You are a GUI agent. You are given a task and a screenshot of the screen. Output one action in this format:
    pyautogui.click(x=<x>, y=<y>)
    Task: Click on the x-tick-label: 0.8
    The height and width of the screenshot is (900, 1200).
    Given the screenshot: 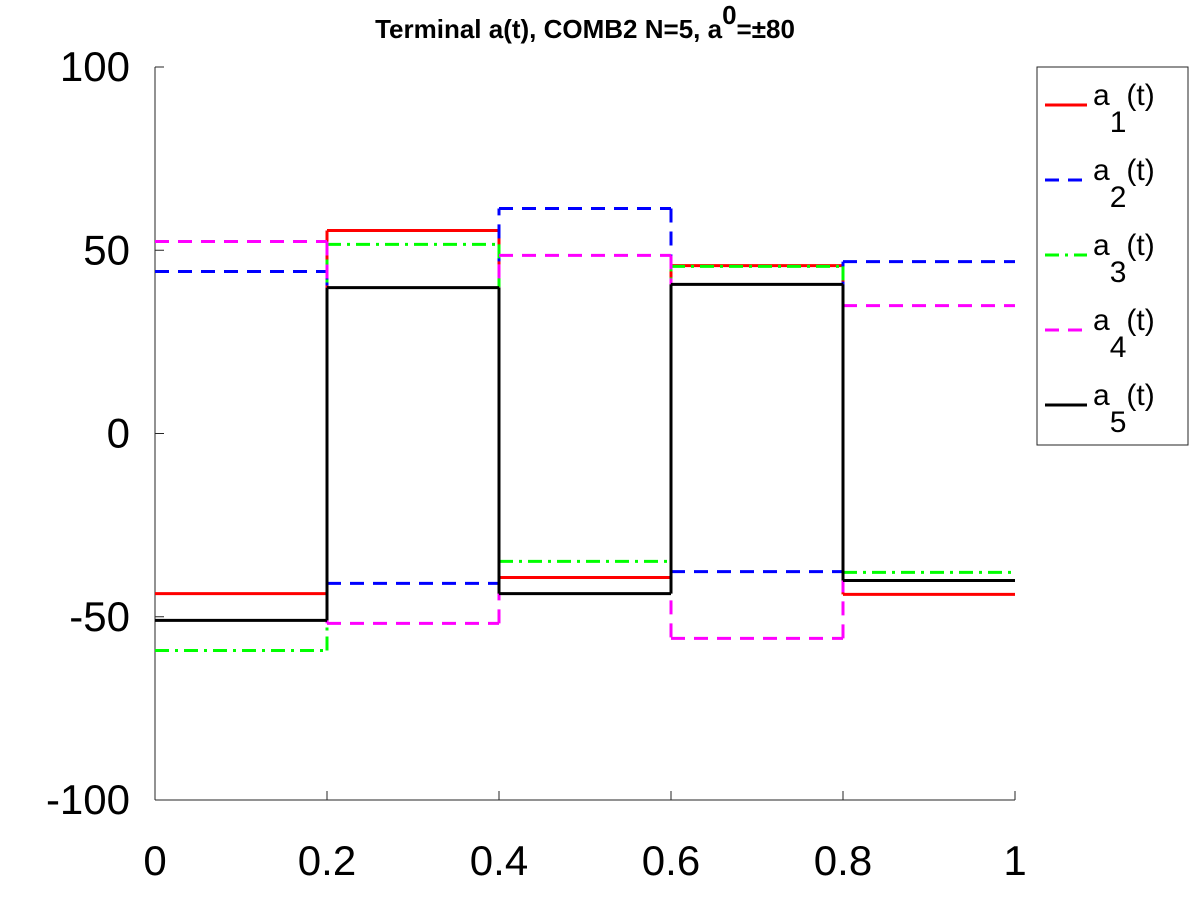 What is the action you would take?
    pyautogui.click(x=843, y=860)
    